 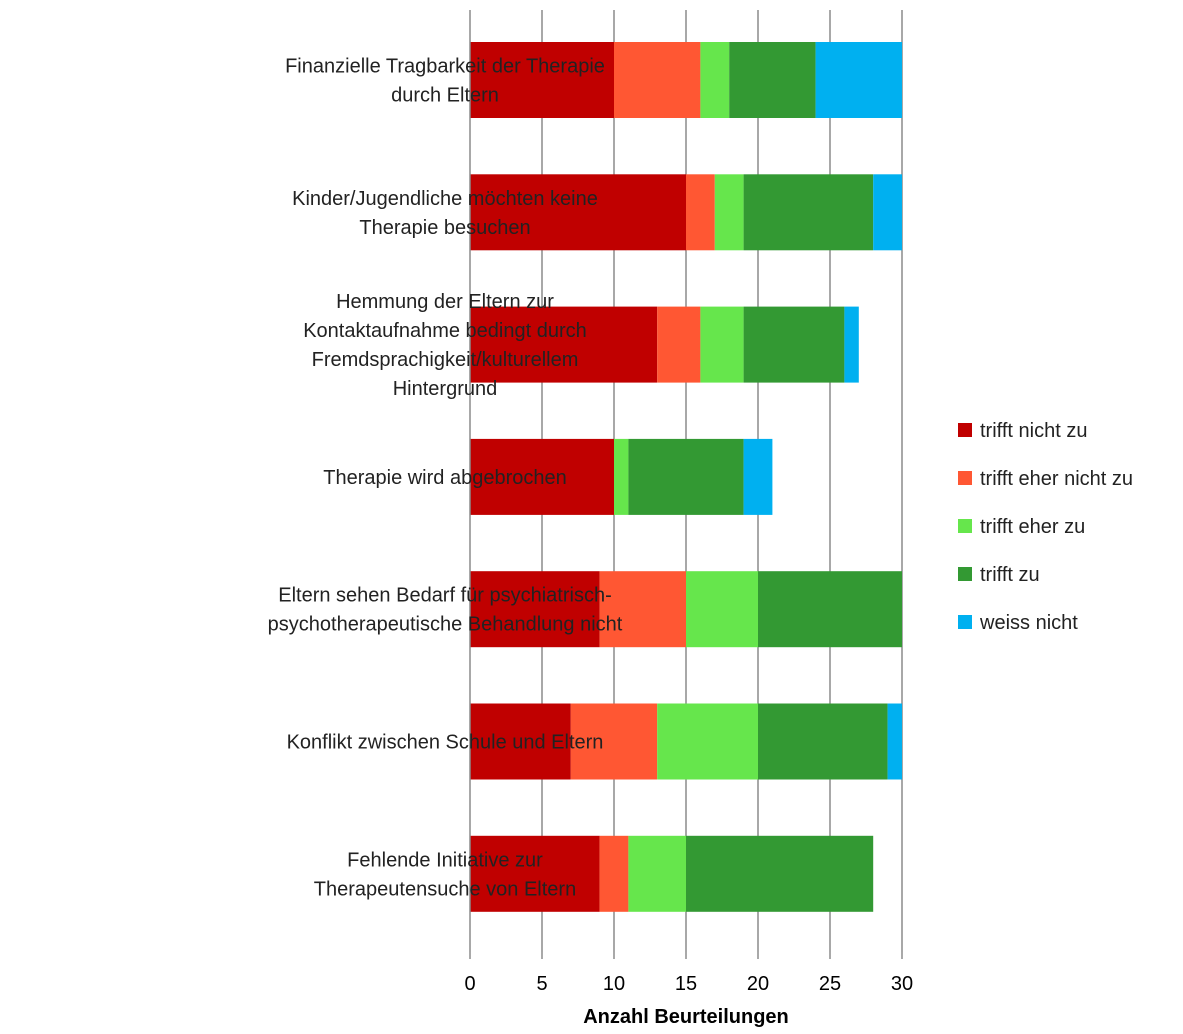 What do you see at coordinates (1032, 527) in the screenshot?
I see `legend-label: trifft eher zu` at bounding box center [1032, 527].